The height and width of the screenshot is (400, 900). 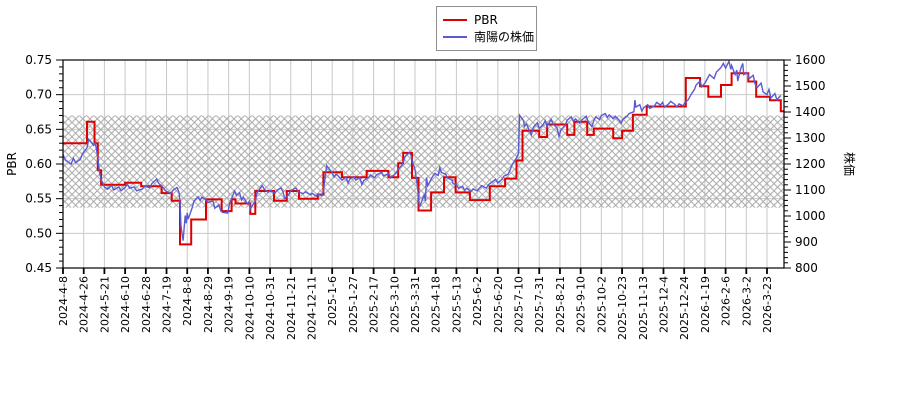 I want to click on left-tick-label: 0.60, so click(x=38, y=164).